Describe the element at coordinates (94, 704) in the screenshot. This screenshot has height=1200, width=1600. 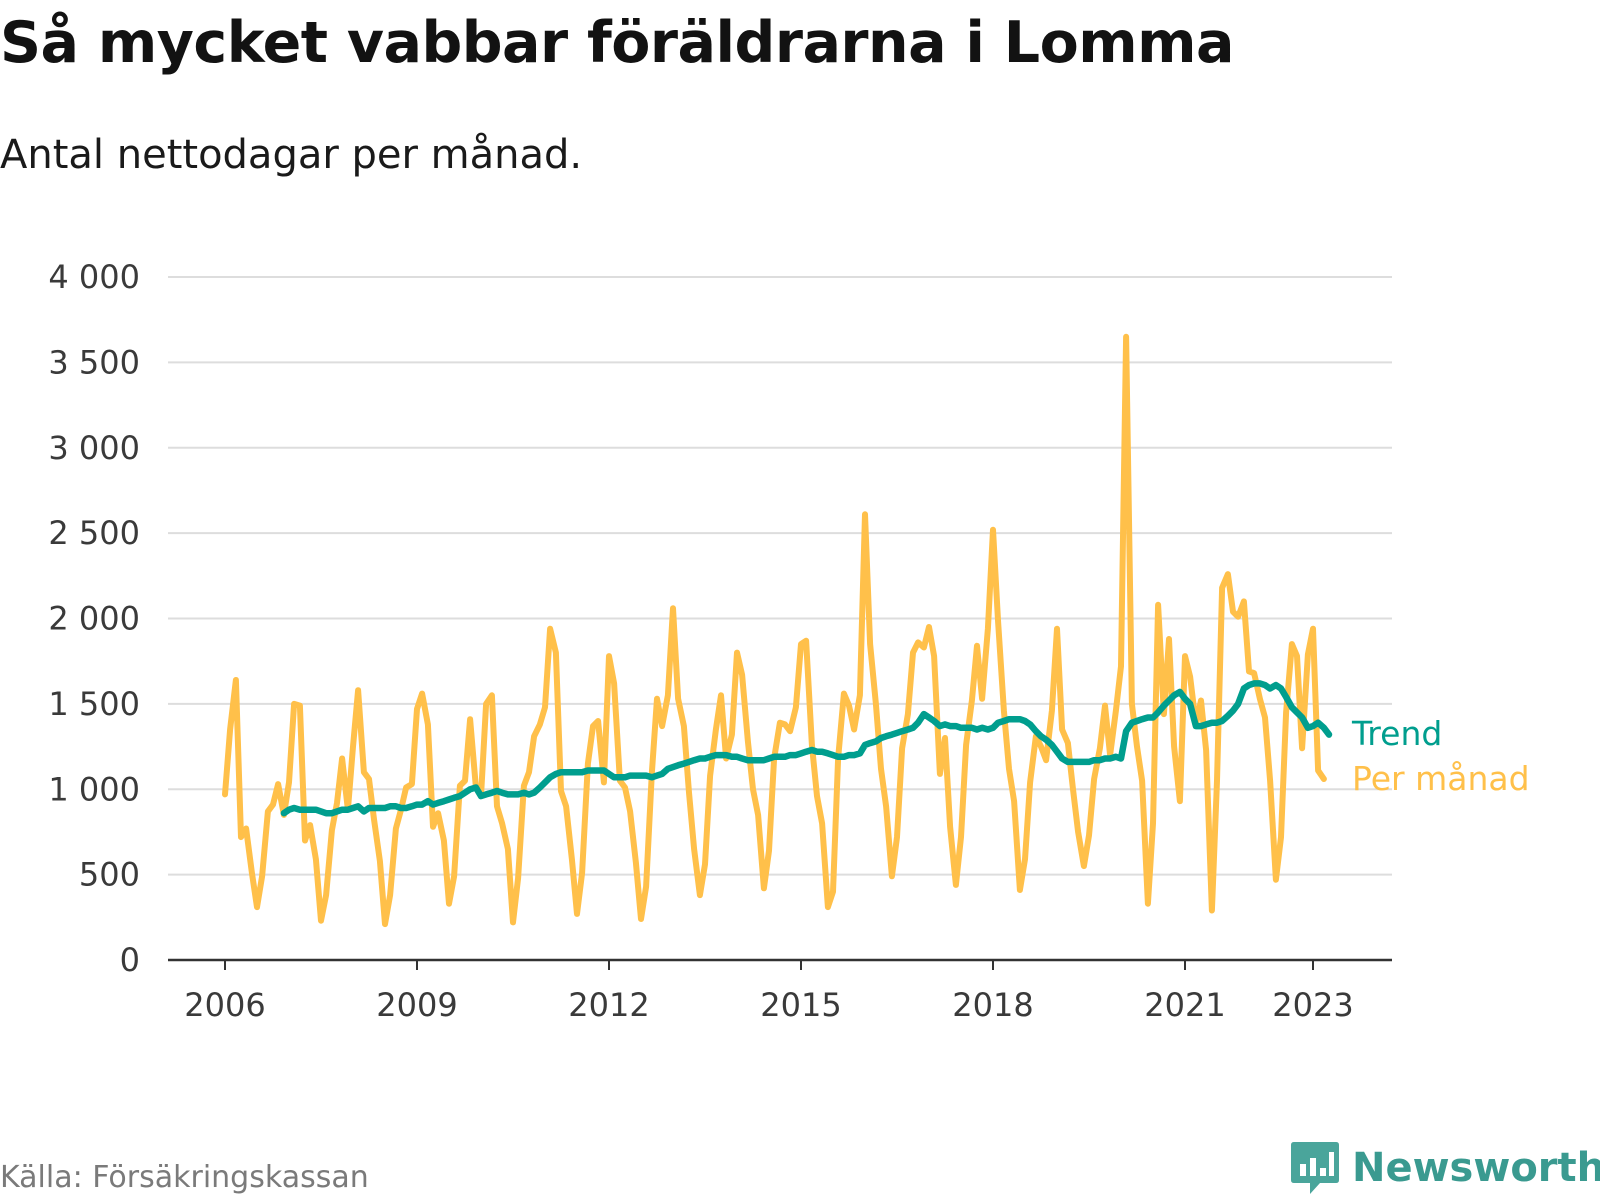
I see `y-tick-label: 1 500` at that location.